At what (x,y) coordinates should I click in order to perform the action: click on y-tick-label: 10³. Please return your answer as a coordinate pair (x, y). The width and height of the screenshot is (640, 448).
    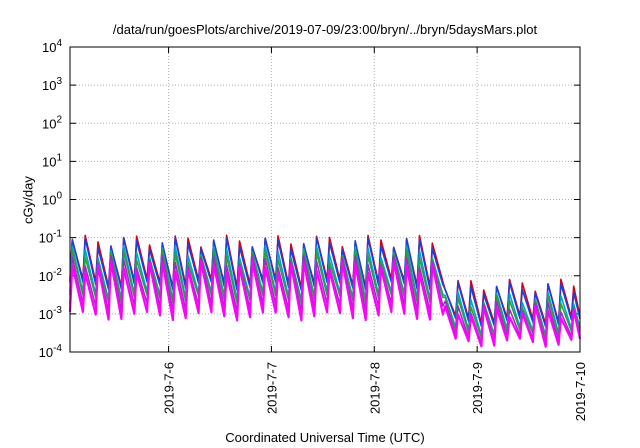
    Looking at the image, I should click on (52, 84).